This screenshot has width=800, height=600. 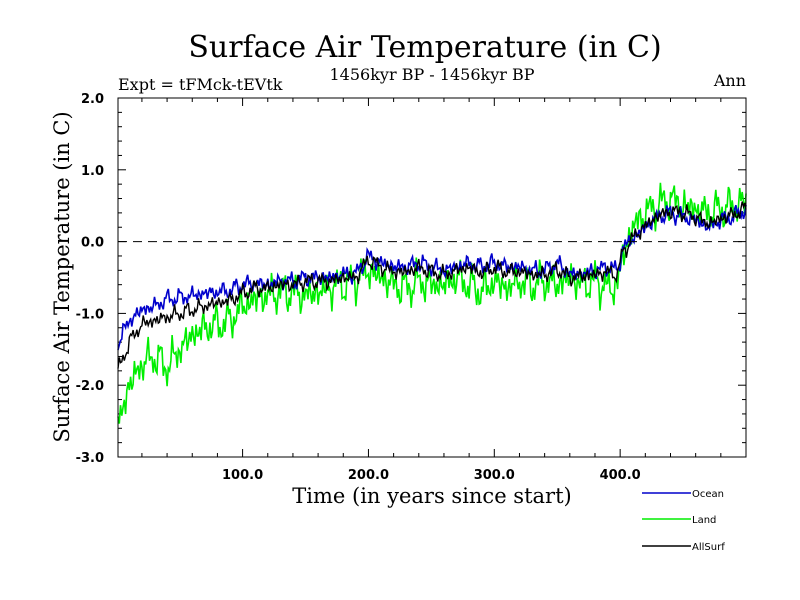 I want to click on y-axis-label: Surface Air Temperature (in C), so click(x=62, y=276).